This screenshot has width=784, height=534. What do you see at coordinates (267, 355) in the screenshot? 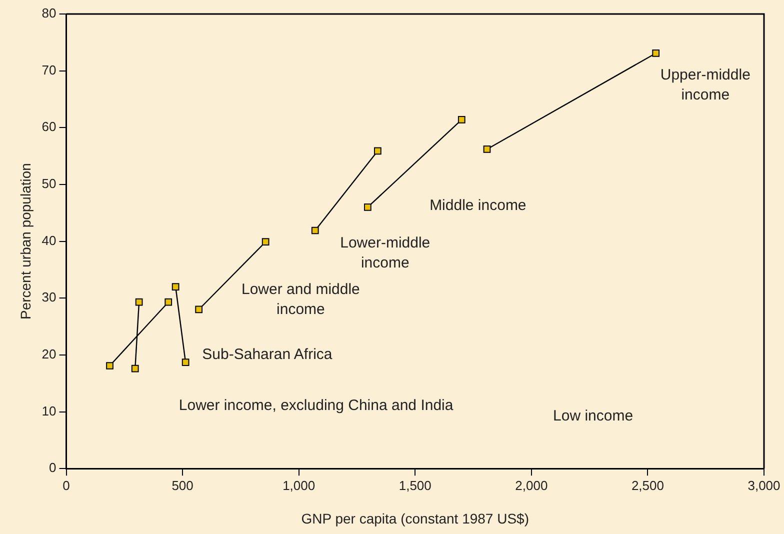
I see `annotation: Sub-Saharan Africa` at bounding box center [267, 355].